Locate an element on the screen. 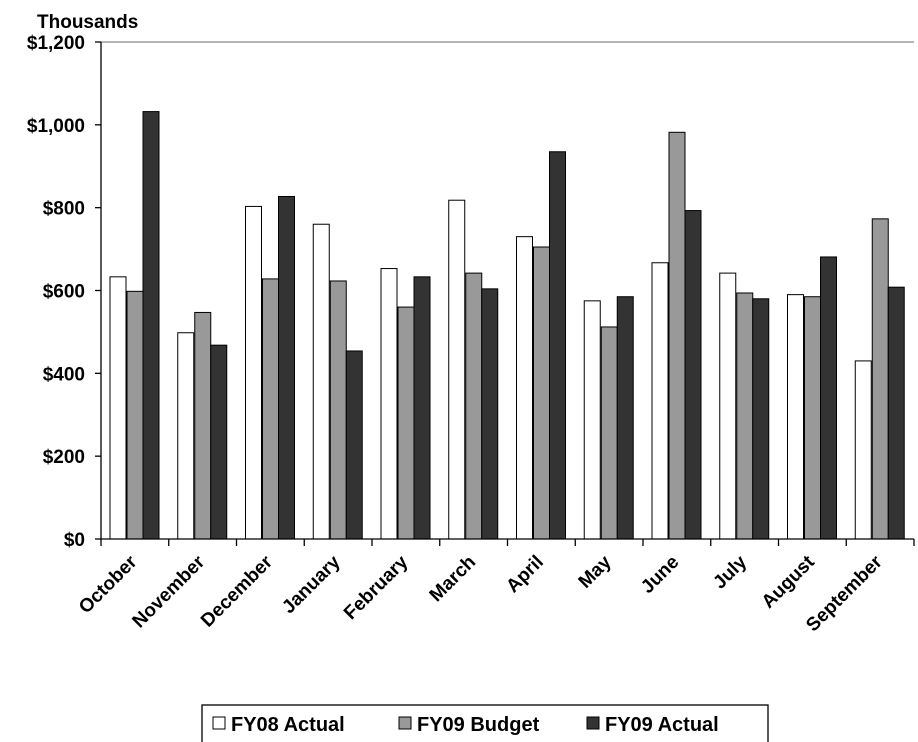  bar-fy08-actual-february is located at coordinates (389, 404).